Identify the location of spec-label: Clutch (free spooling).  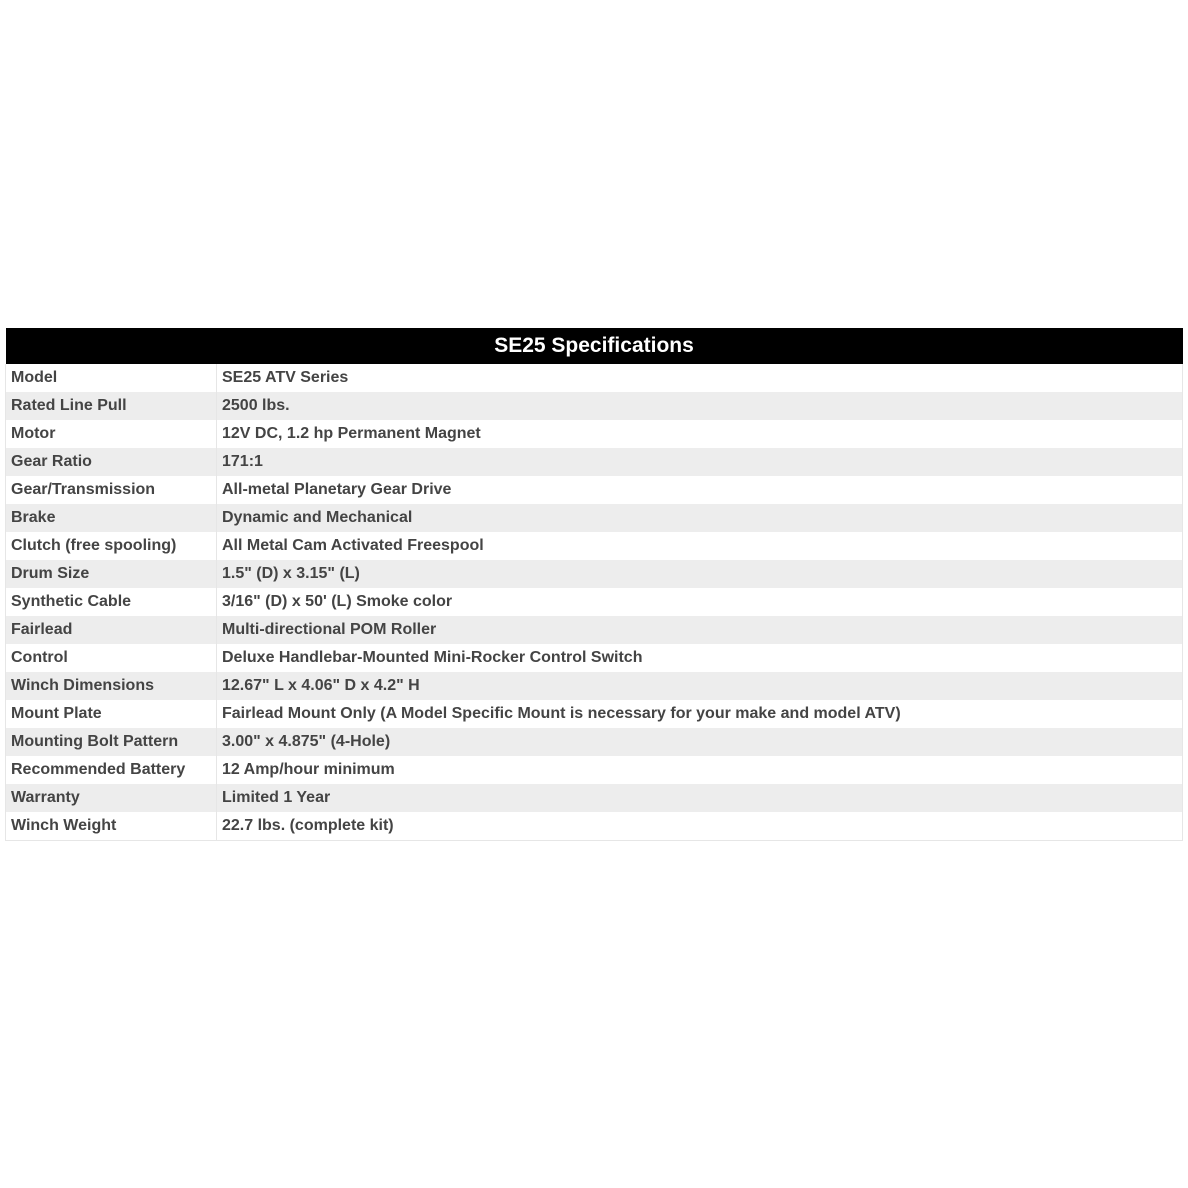
(111, 546).